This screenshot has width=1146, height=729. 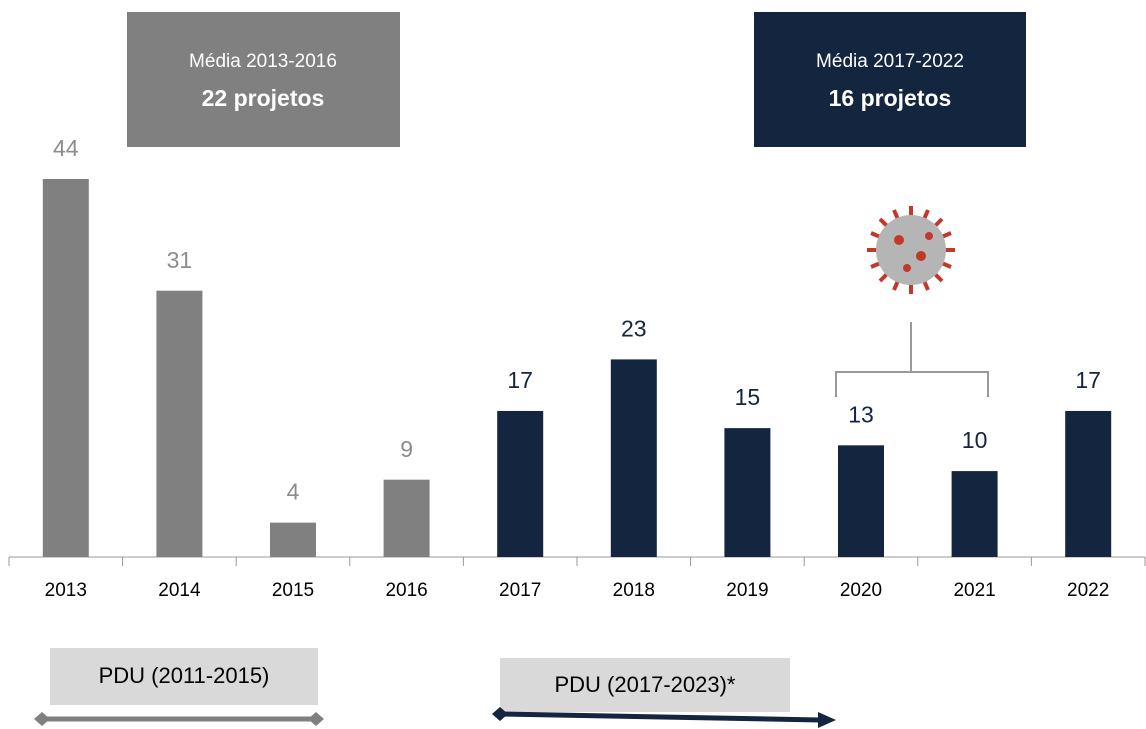 I want to click on x-tick-label: 2022, so click(x=1088, y=590).